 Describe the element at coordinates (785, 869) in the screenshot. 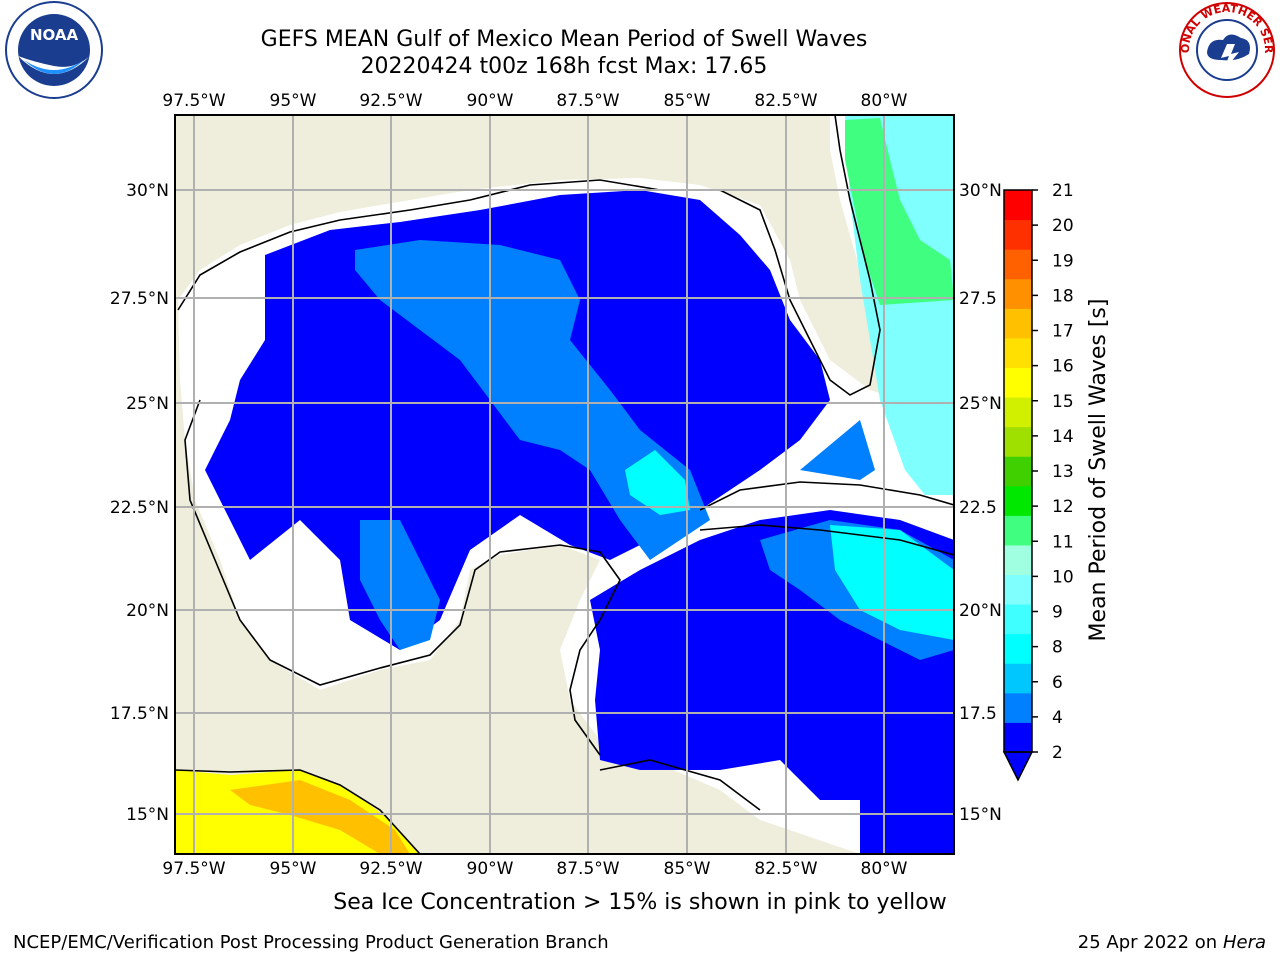

I see `lon-tick-bottom: 82.5°W` at that location.